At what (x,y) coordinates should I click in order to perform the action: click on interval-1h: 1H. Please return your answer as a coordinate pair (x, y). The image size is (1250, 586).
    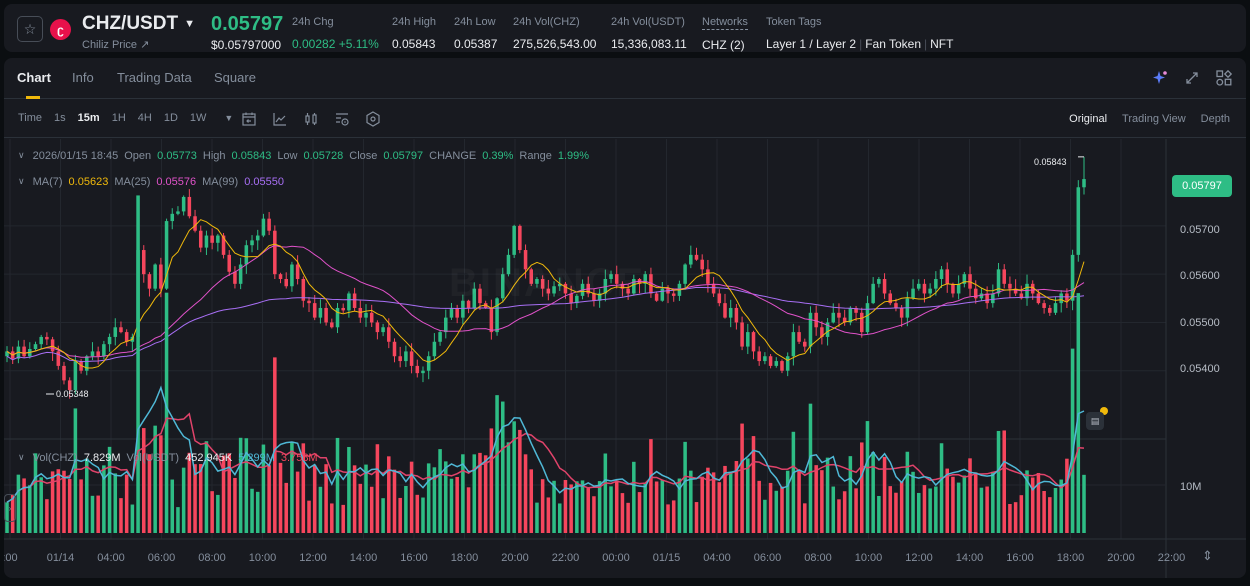
    Looking at the image, I should click on (118, 118).